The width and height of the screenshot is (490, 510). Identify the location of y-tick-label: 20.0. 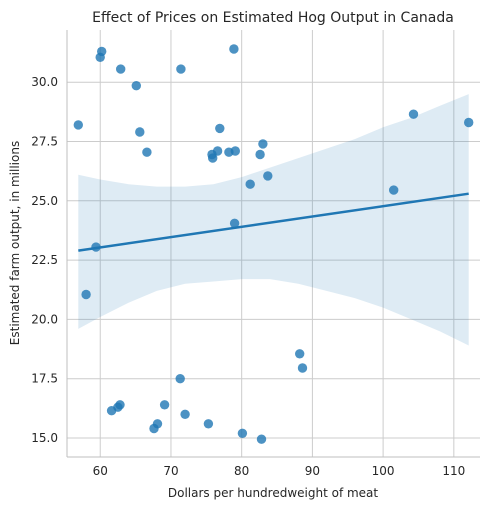
(44, 319).